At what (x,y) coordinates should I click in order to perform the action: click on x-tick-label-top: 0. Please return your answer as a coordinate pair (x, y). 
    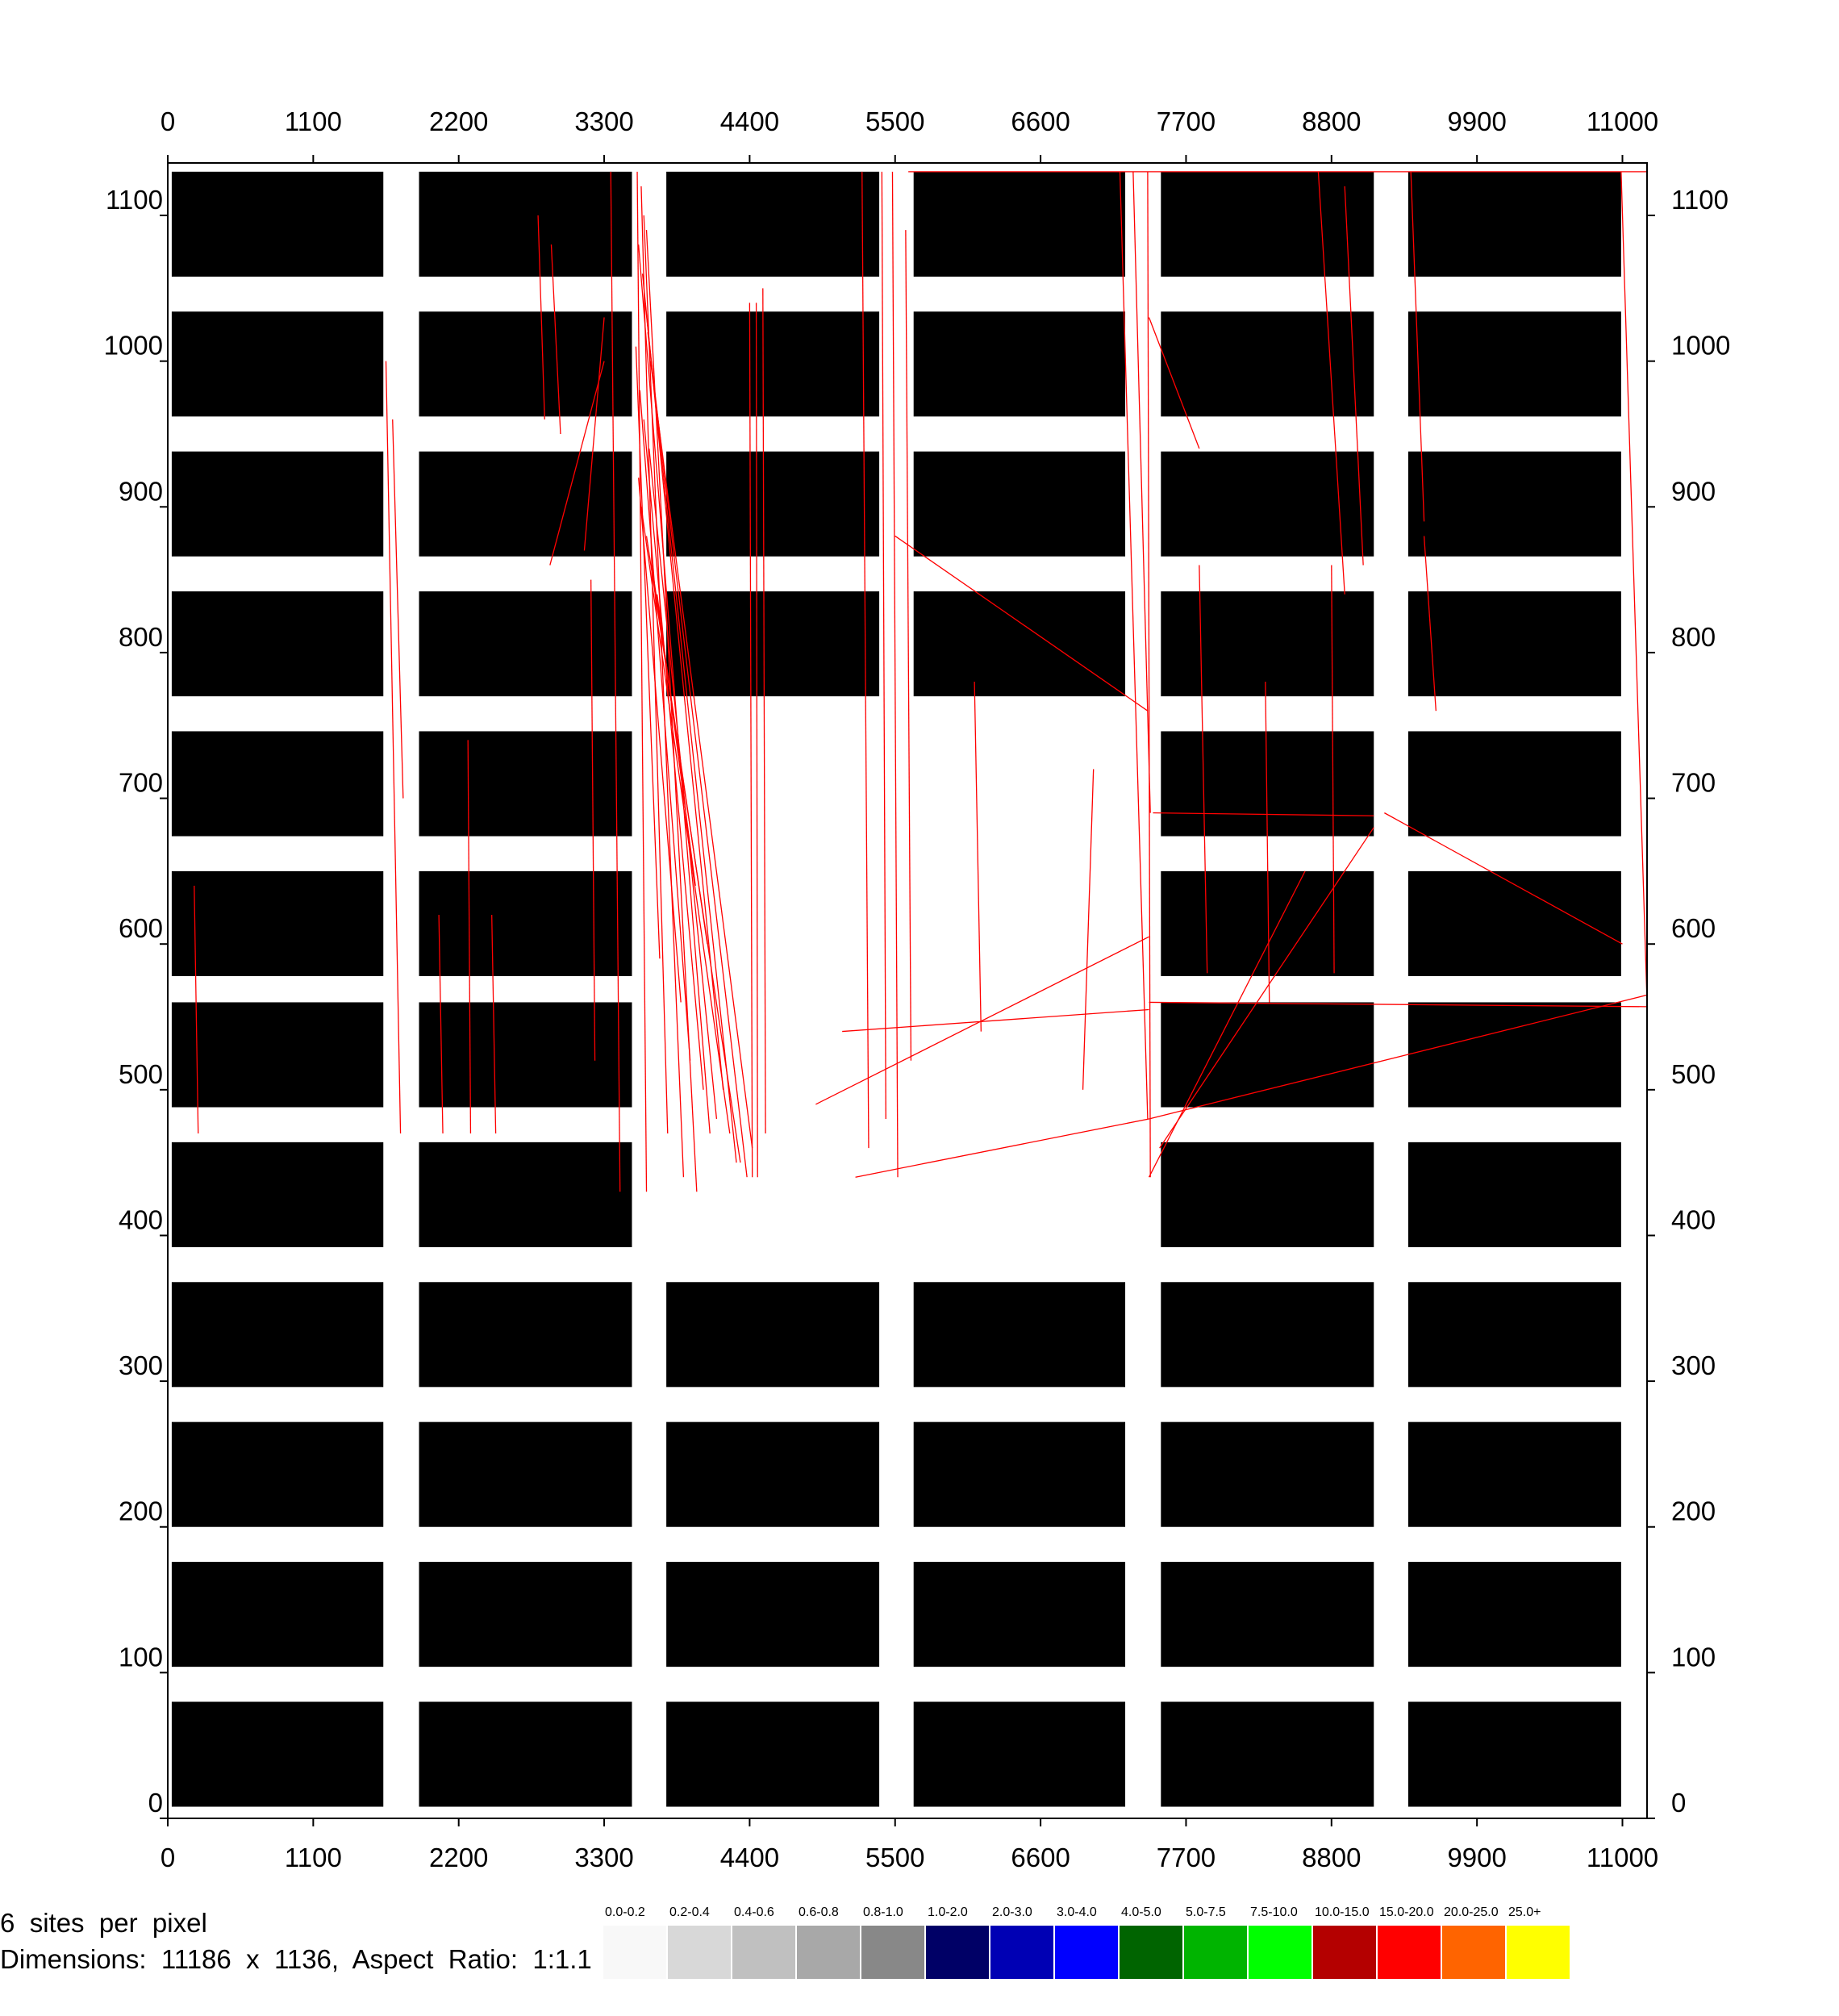
    Looking at the image, I should click on (168, 121).